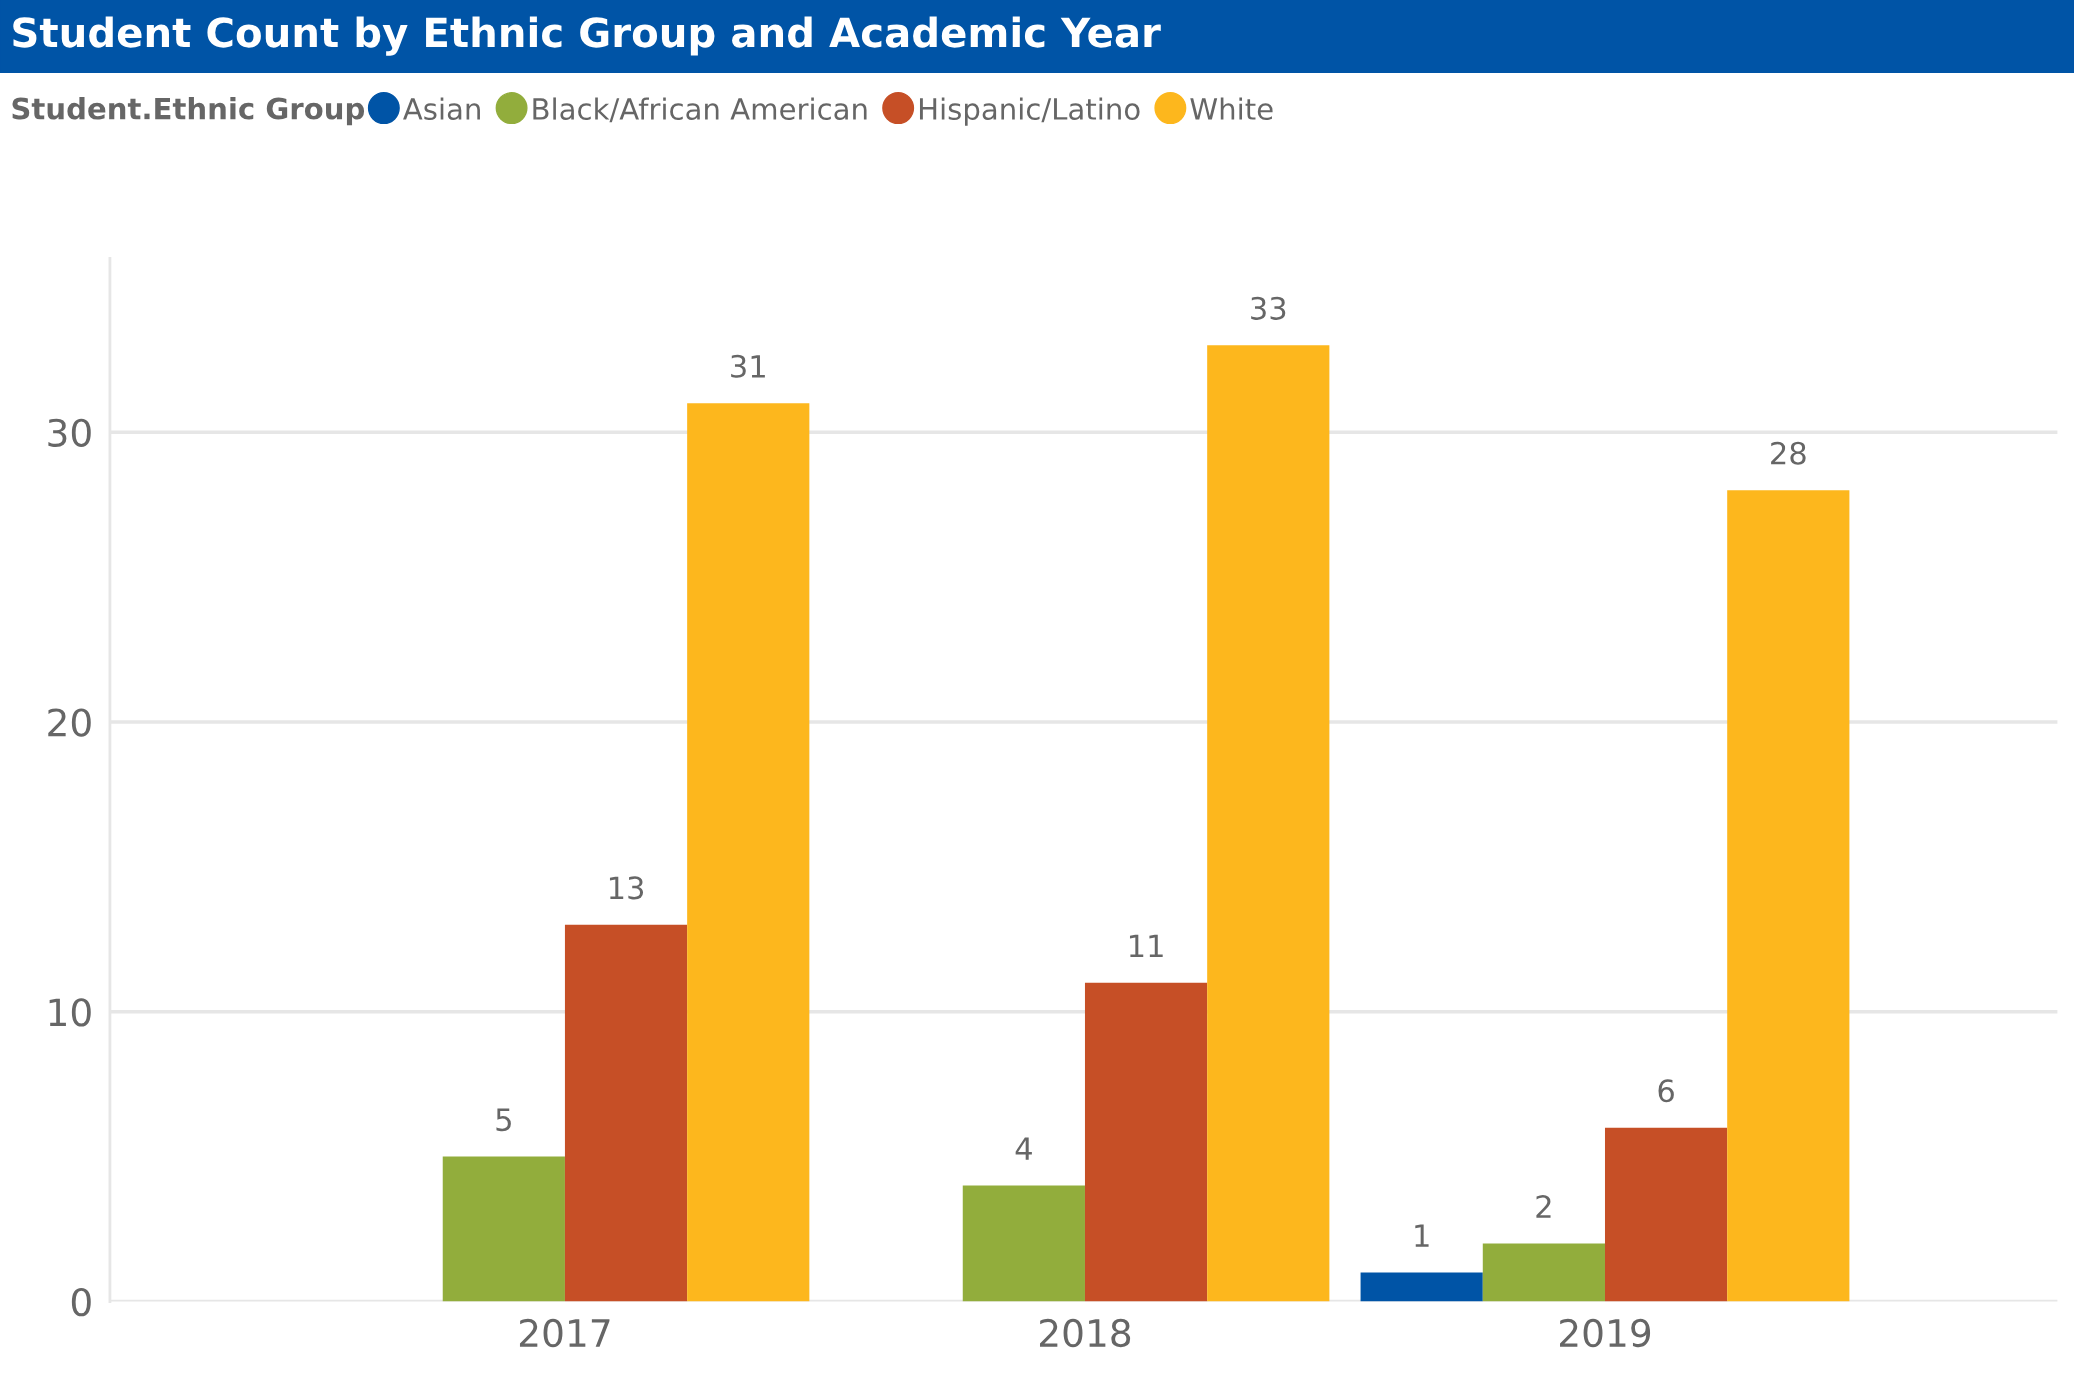  I want to click on data-label: 1, so click(1422, 1235).